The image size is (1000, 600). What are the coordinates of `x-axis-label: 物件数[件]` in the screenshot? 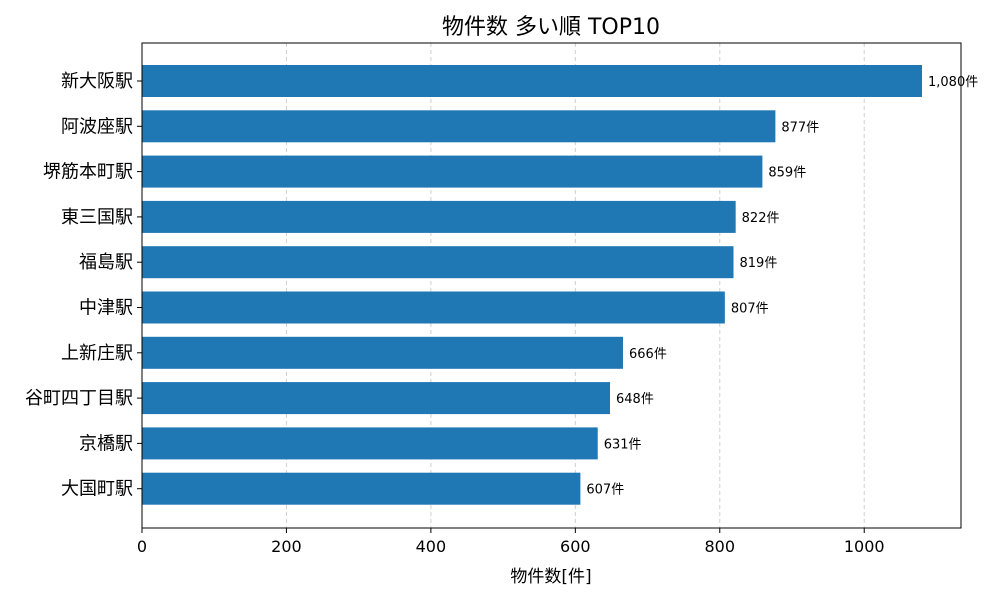 It's located at (550, 577).